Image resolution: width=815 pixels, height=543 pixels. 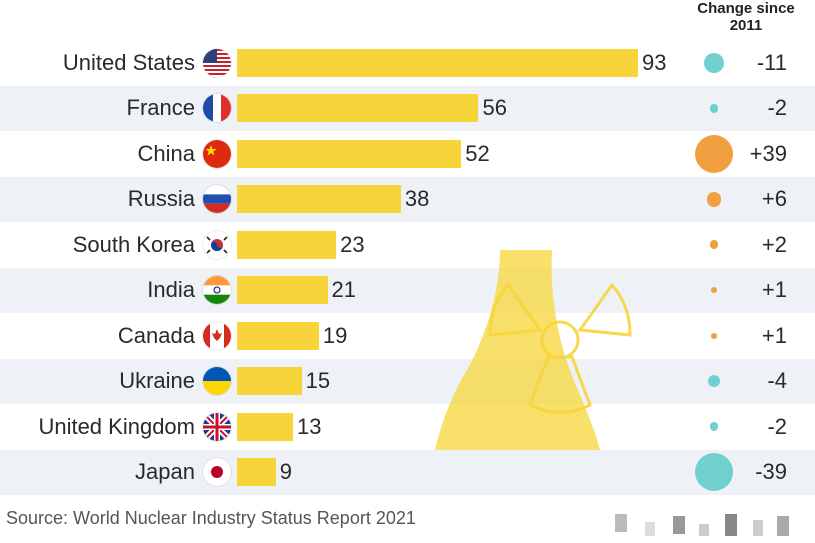 What do you see at coordinates (654, 62) in the screenshot?
I see `bar-value-label: 93` at bounding box center [654, 62].